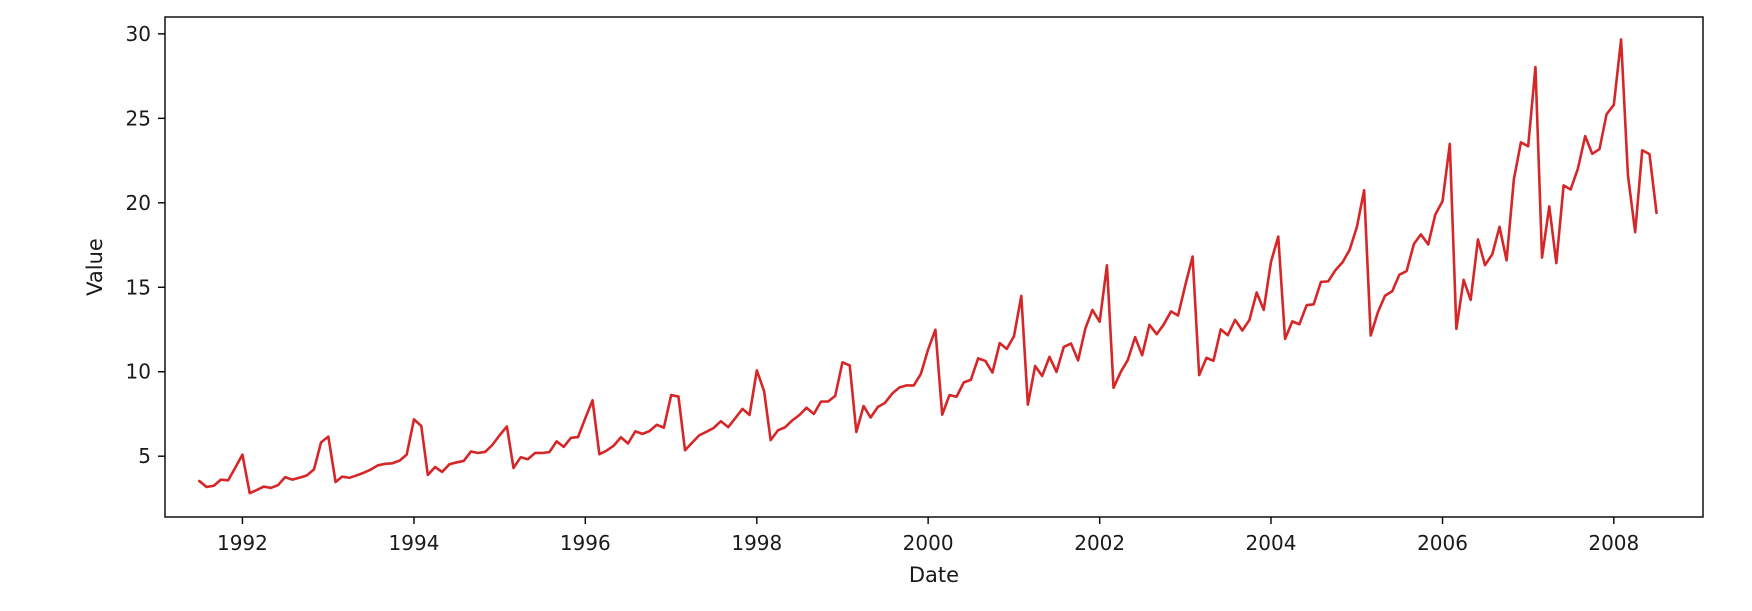 The image size is (1752, 611). I want to click on y-axis: 5 10 15 20 25 30, so click(145, 245).